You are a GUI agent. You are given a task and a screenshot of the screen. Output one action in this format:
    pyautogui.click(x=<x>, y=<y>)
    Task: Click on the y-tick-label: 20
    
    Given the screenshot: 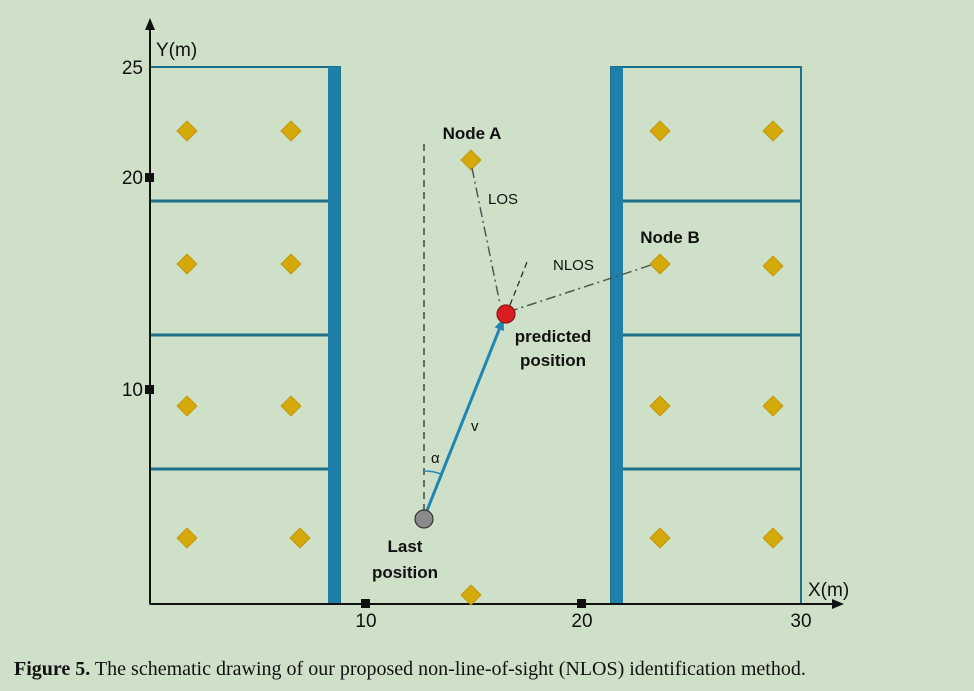 What is the action you would take?
    pyautogui.click(x=132, y=178)
    